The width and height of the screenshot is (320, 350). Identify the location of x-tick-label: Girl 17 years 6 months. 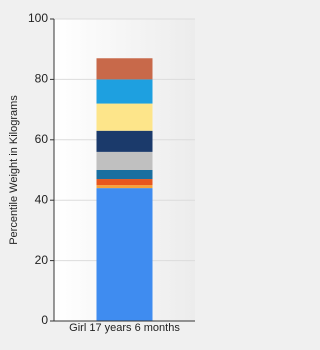
(124, 328).